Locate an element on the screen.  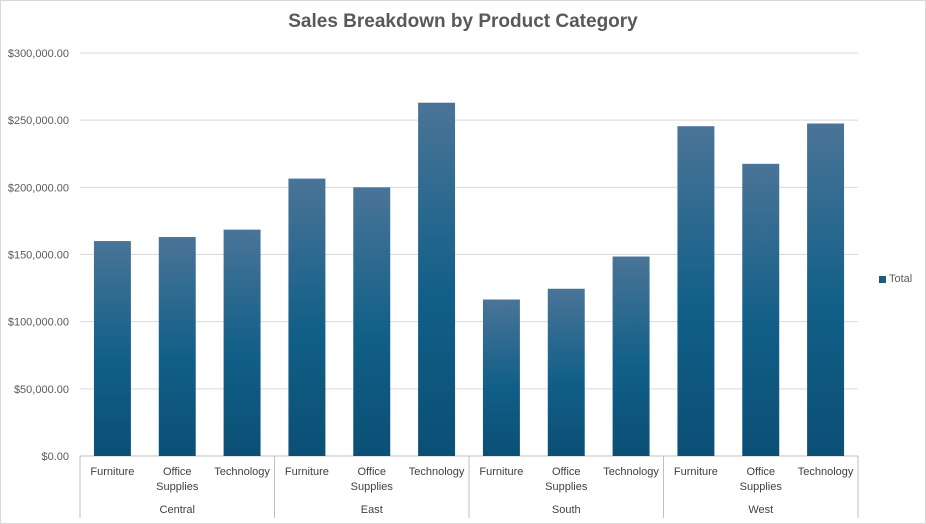
y-tick-label: $200,000.00 is located at coordinates (38, 188).